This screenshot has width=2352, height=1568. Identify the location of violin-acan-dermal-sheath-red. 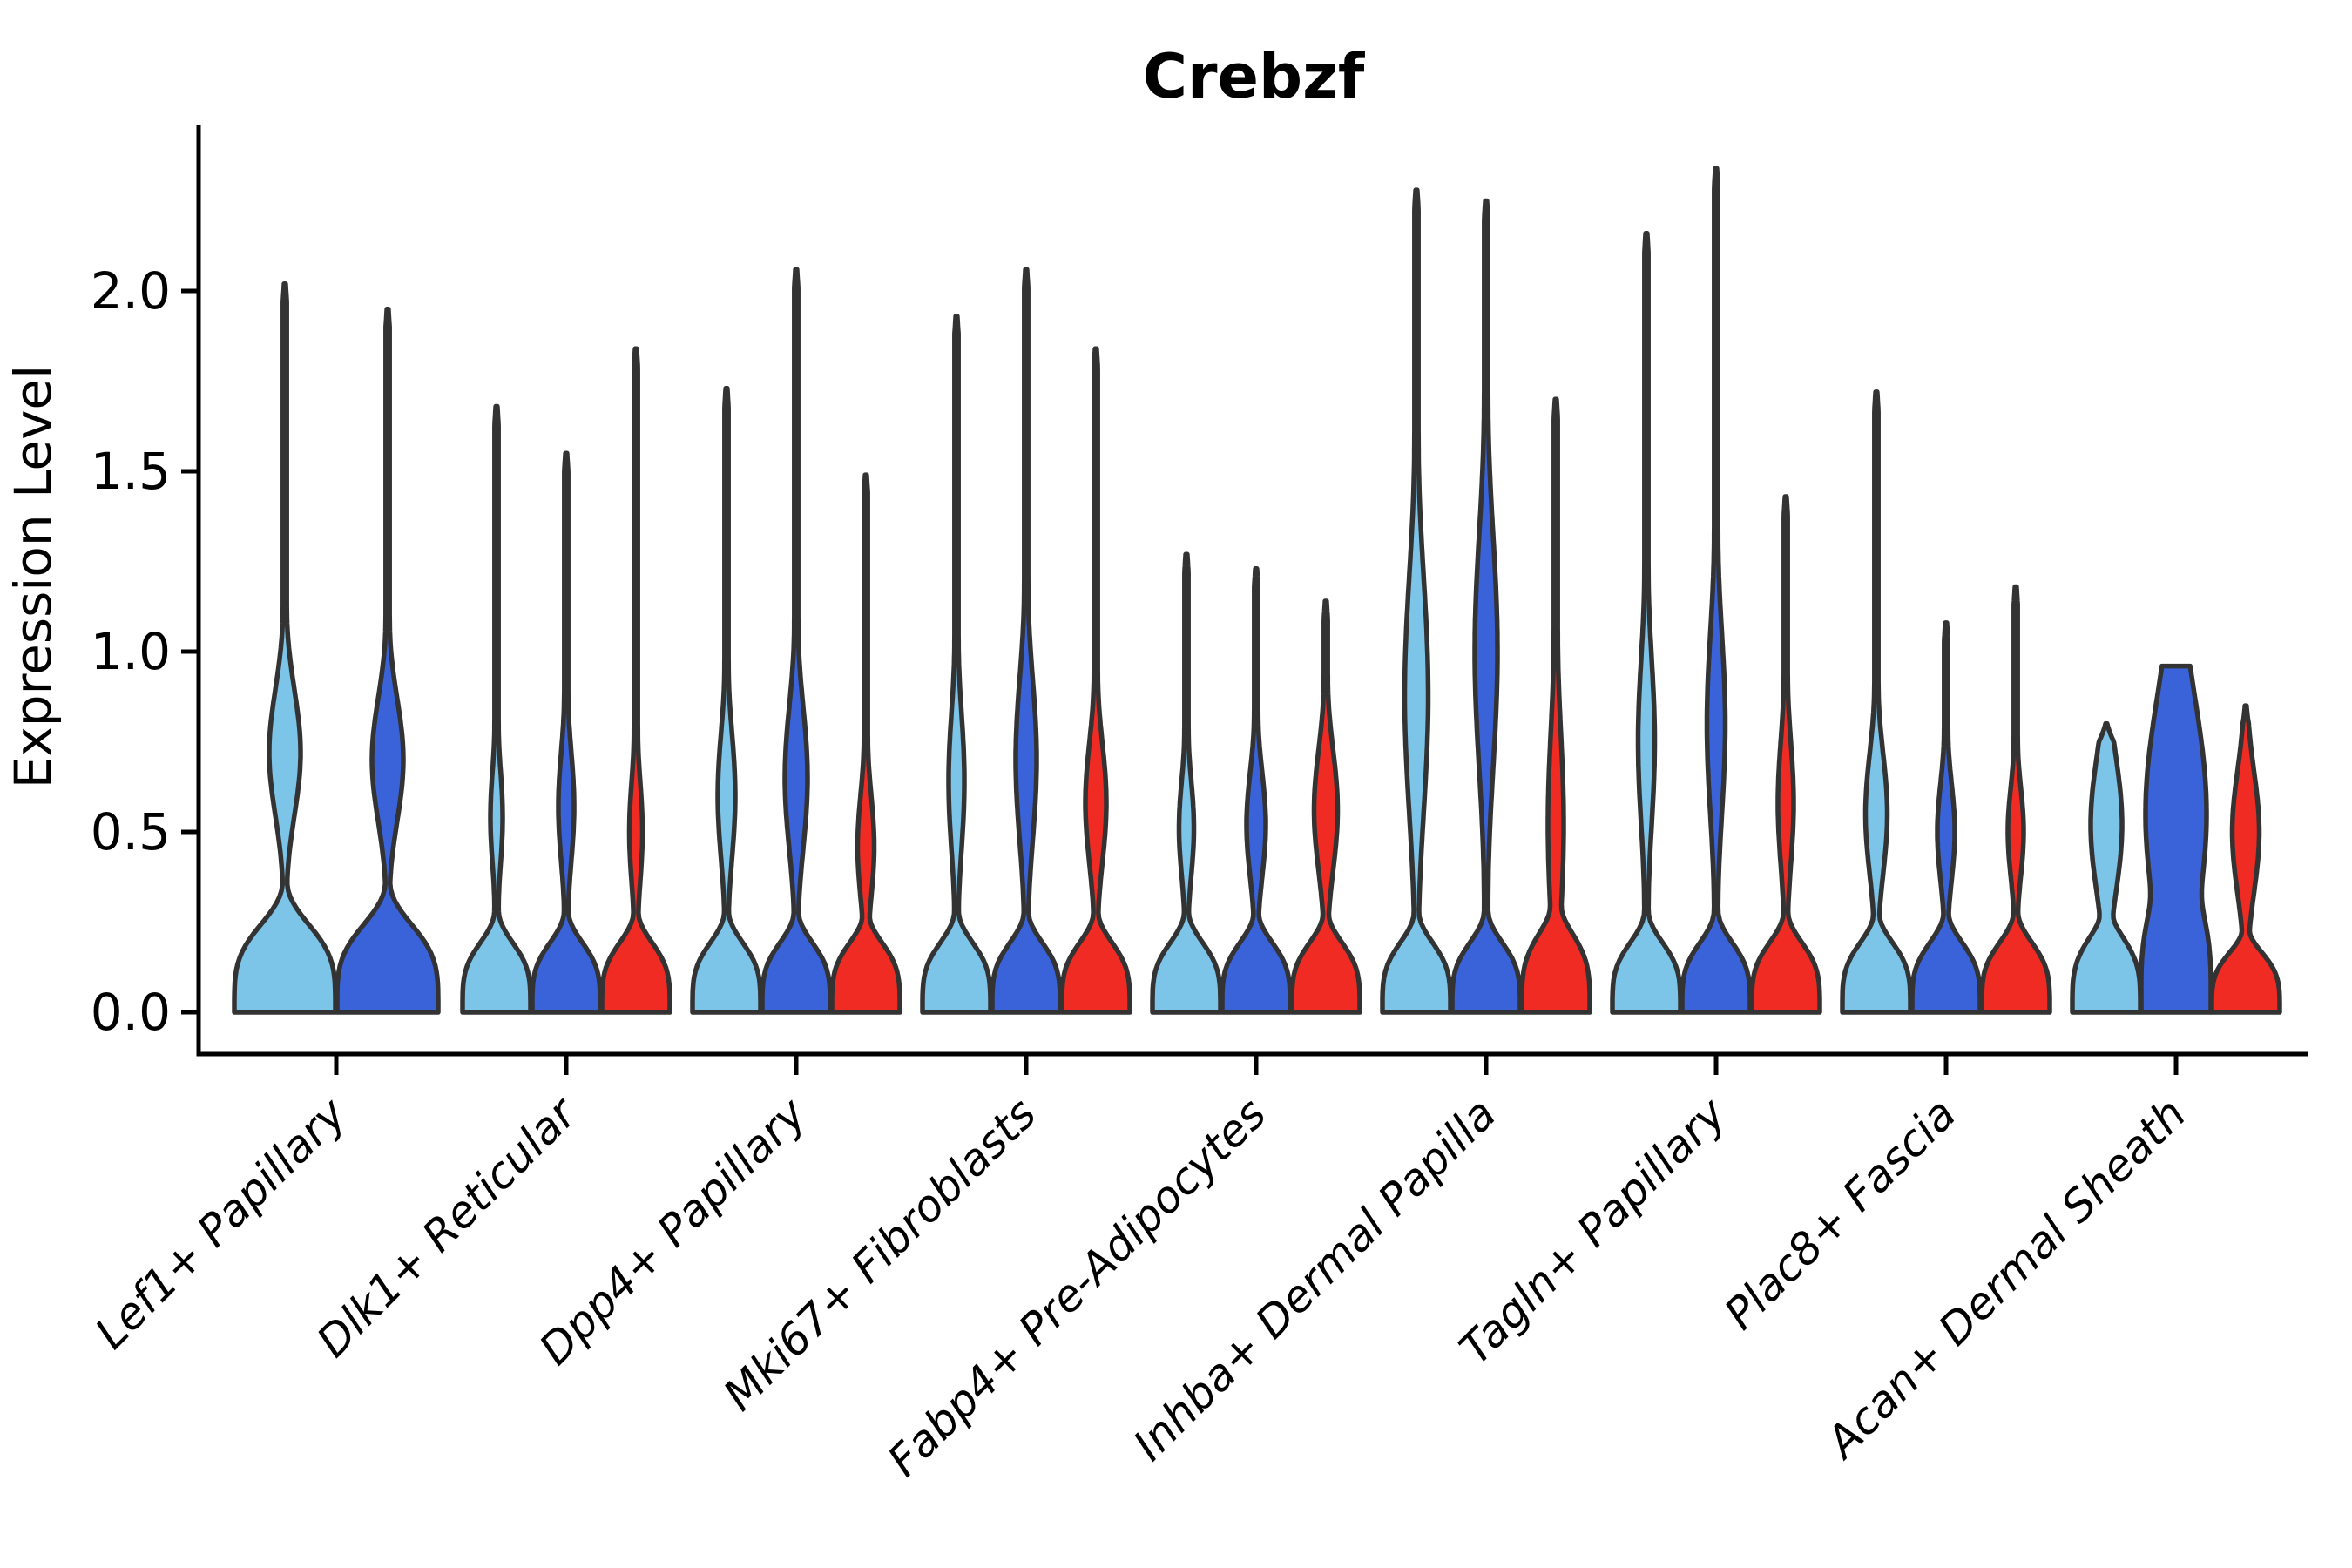
(2245, 859).